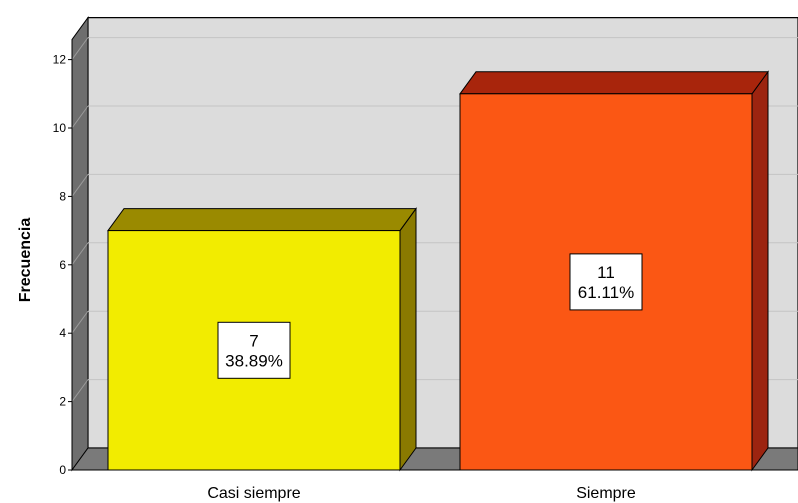  What do you see at coordinates (253, 493) in the screenshot?
I see `x-tick-label: Casi siempre` at bounding box center [253, 493].